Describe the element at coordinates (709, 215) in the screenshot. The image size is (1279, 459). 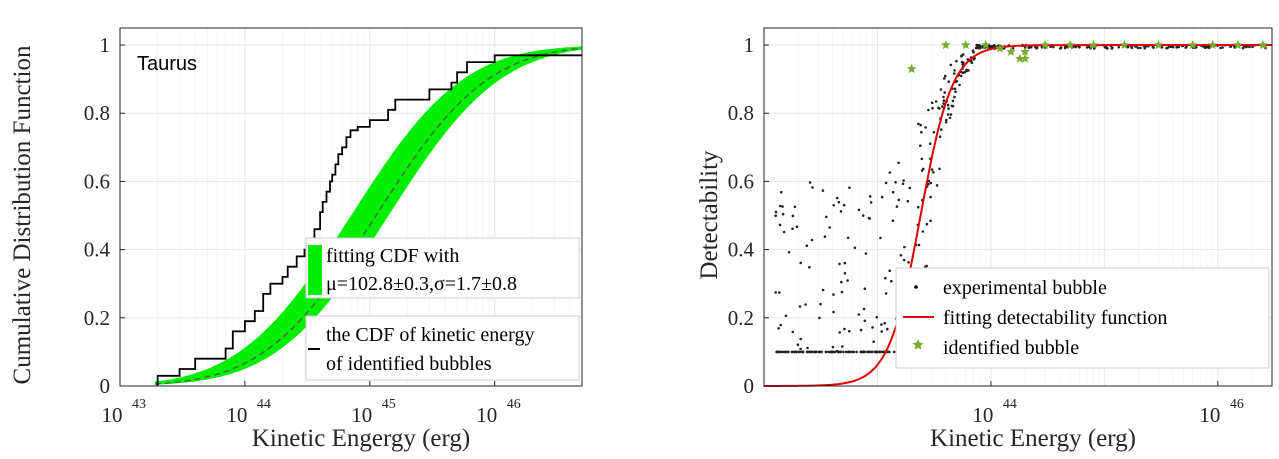
I see `right-y-axis-label: Detectability` at that location.